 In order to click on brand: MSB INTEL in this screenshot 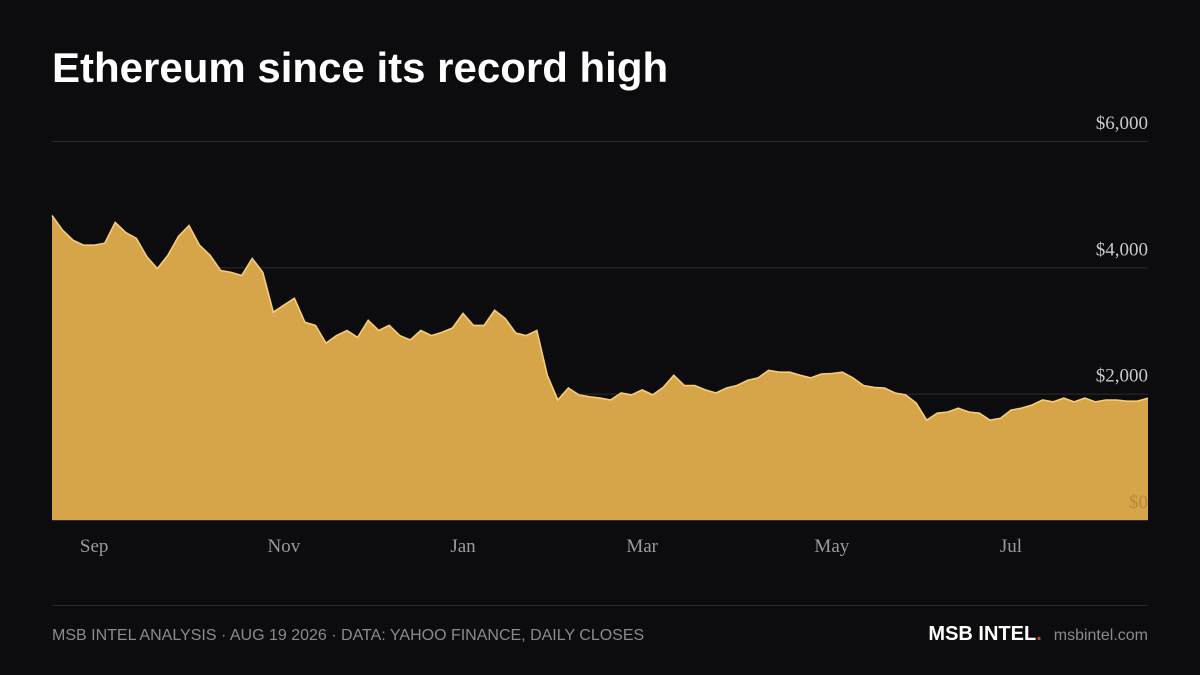, I will do `click(982, 634)`.